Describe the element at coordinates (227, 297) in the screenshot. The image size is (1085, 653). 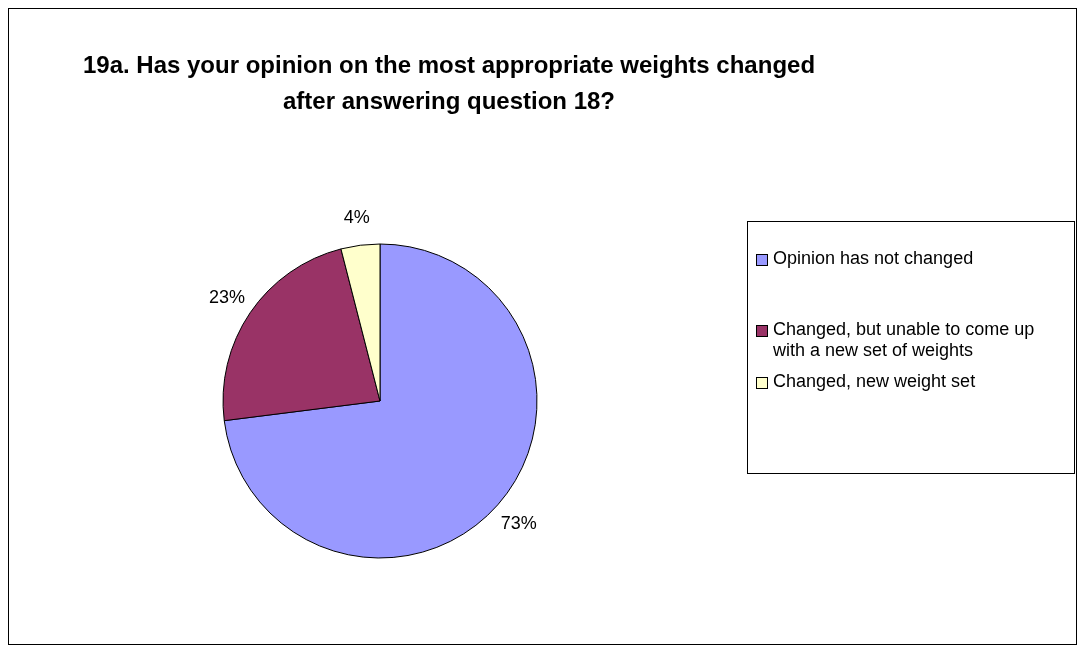
I see `data-label: 23%` at that location.